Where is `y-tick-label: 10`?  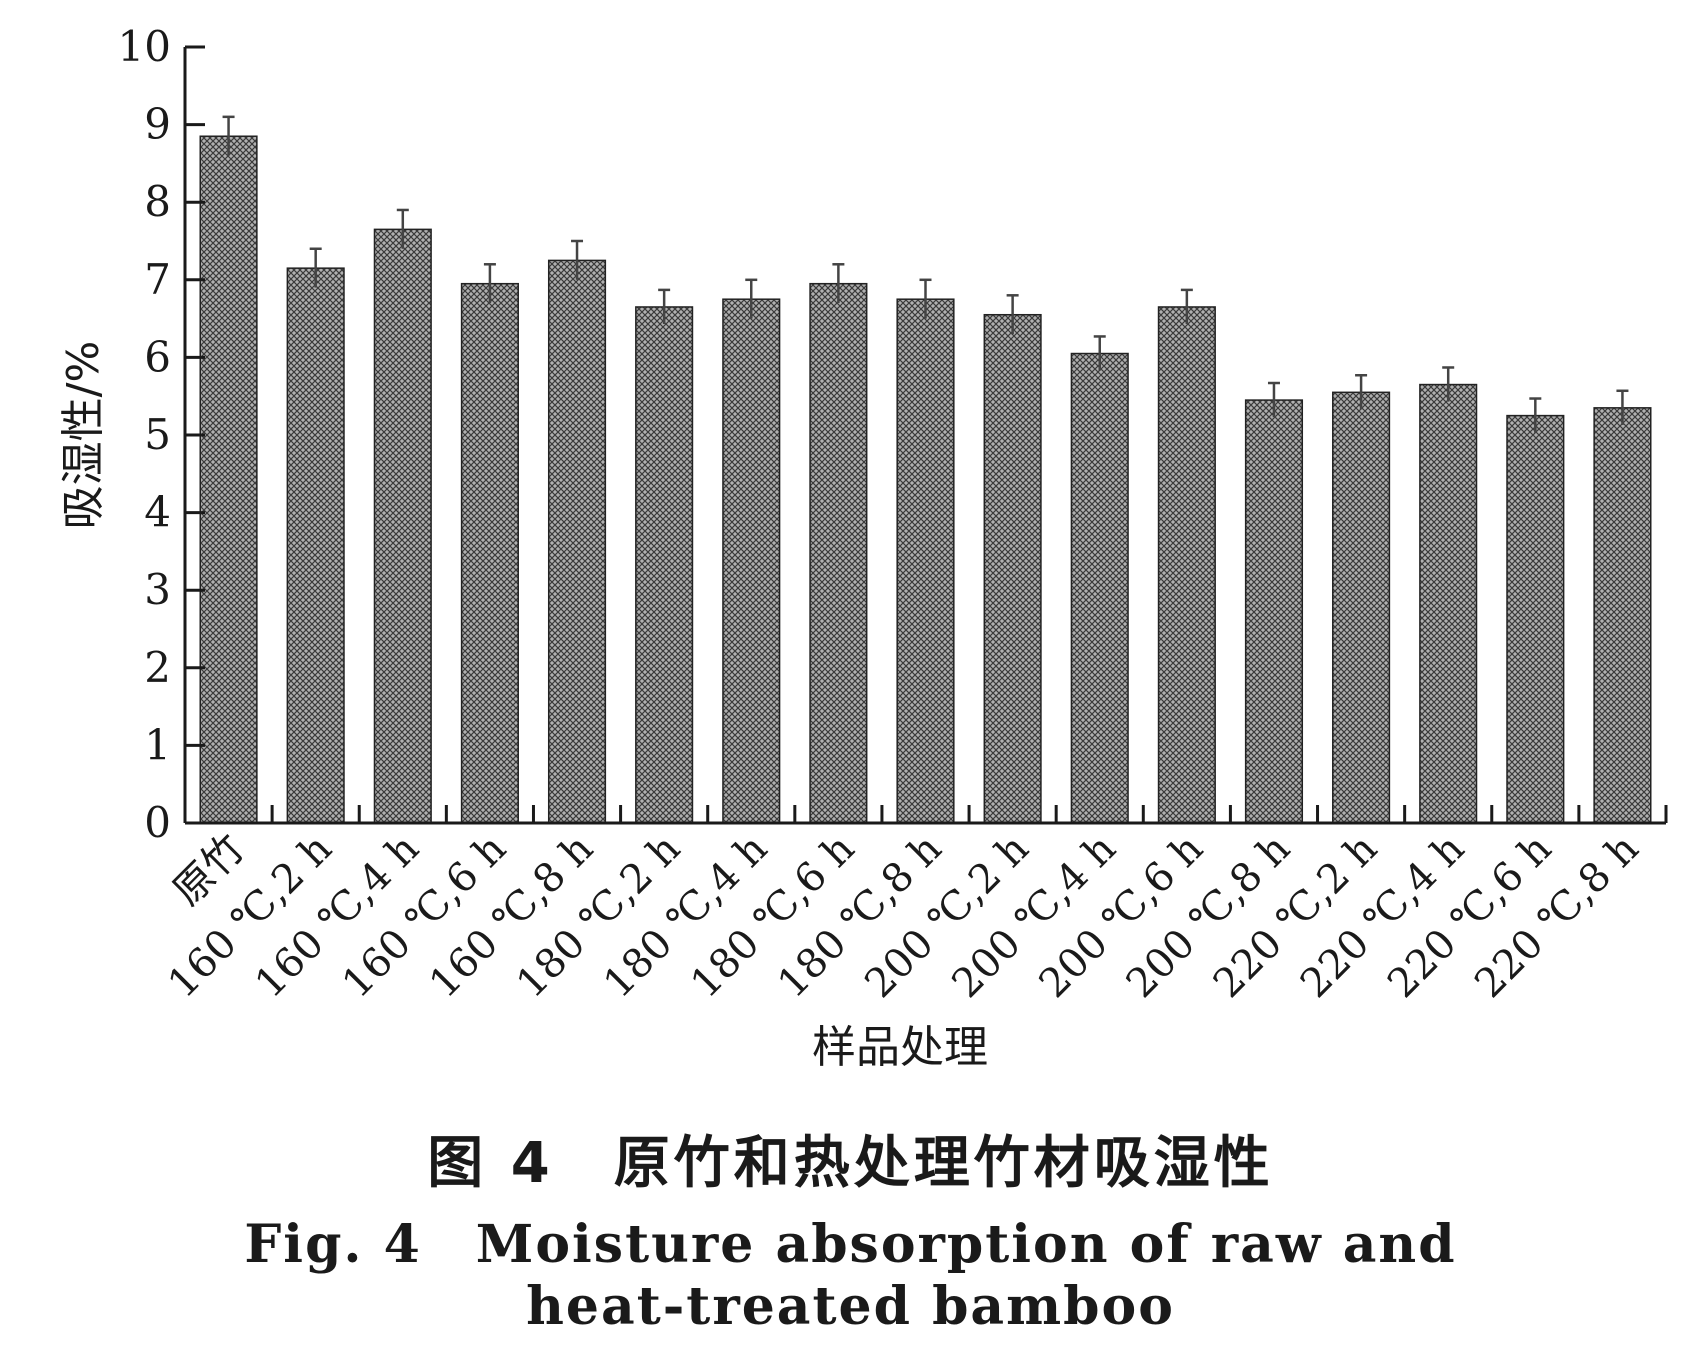 y-tick-label: 10 is located at coordinates (144, 46).